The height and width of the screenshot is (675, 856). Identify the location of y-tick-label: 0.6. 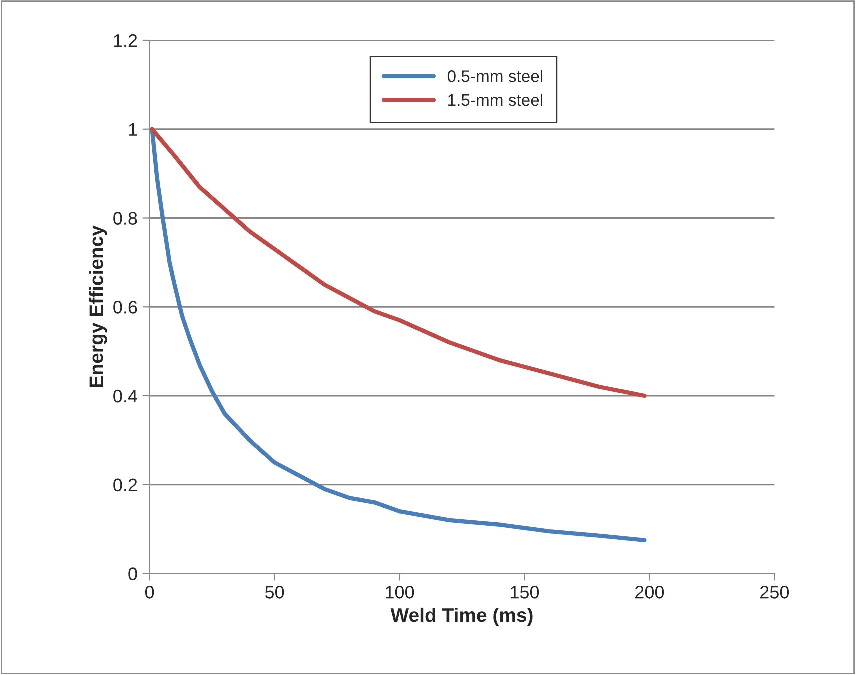
(126, 307).